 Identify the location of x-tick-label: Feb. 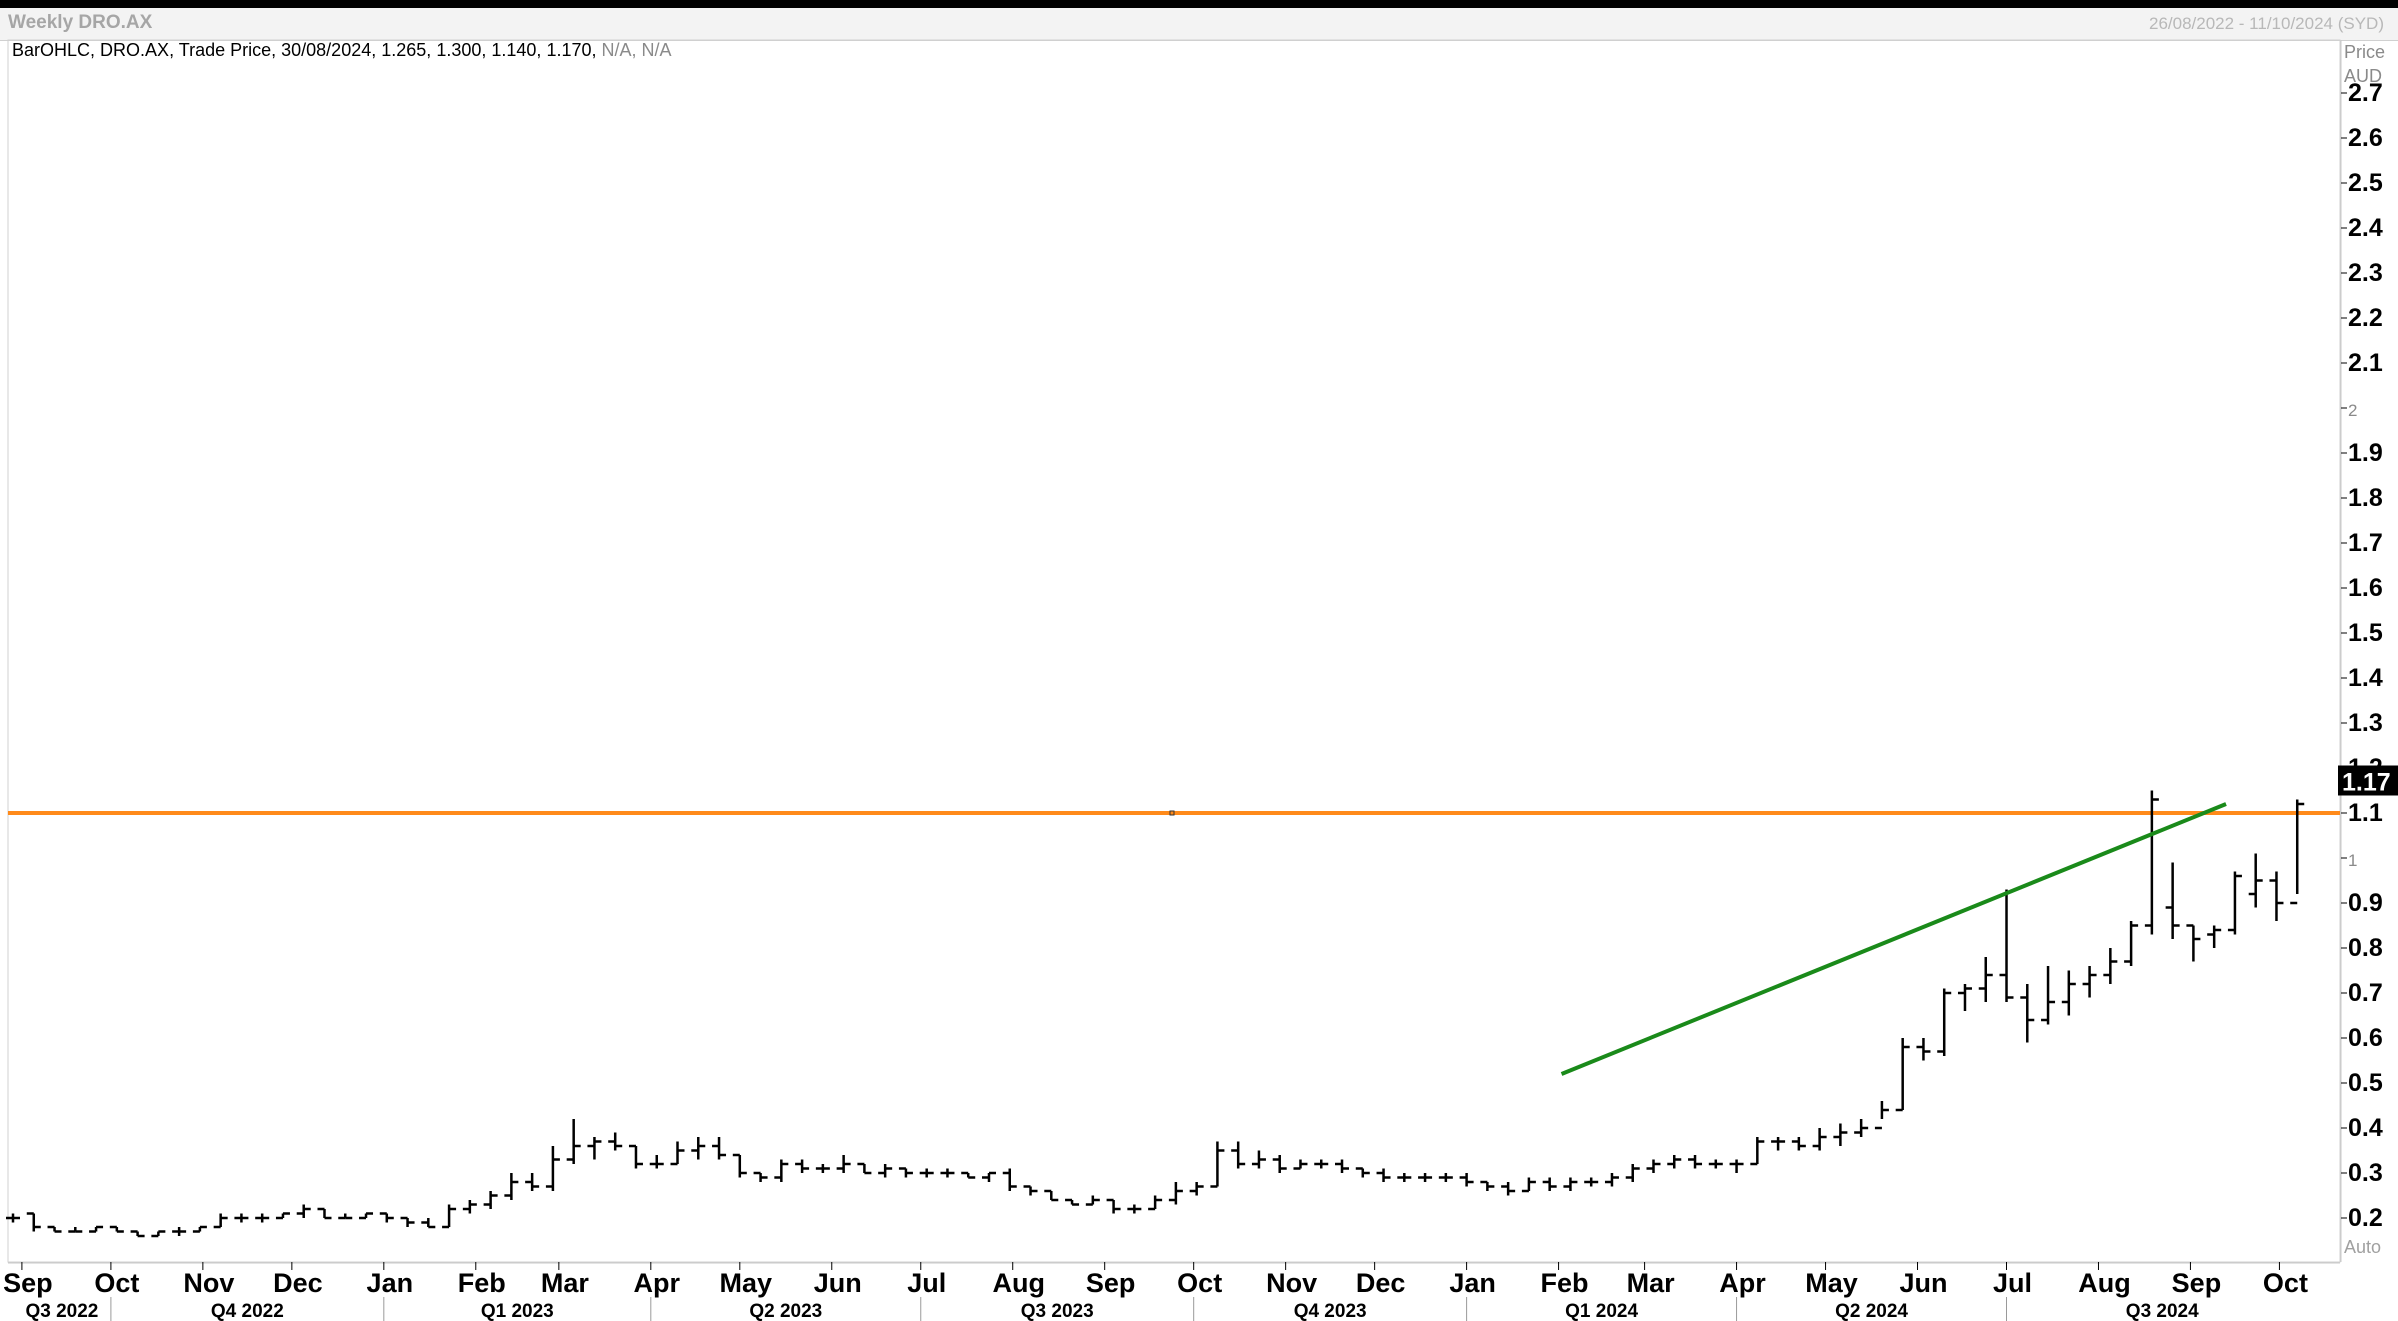
(482, 1283).